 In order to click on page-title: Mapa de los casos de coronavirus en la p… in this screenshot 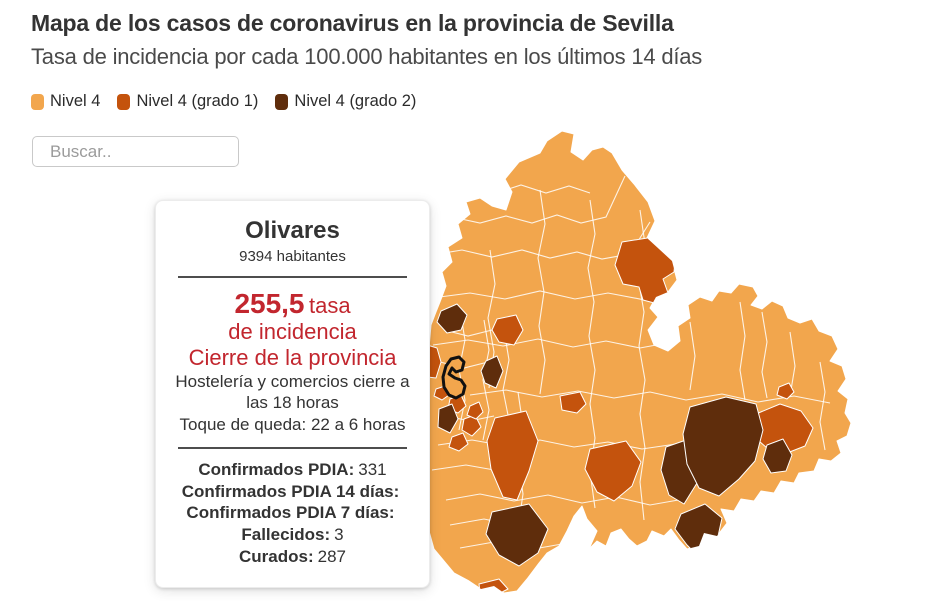, I will do `click(352, 23)`.